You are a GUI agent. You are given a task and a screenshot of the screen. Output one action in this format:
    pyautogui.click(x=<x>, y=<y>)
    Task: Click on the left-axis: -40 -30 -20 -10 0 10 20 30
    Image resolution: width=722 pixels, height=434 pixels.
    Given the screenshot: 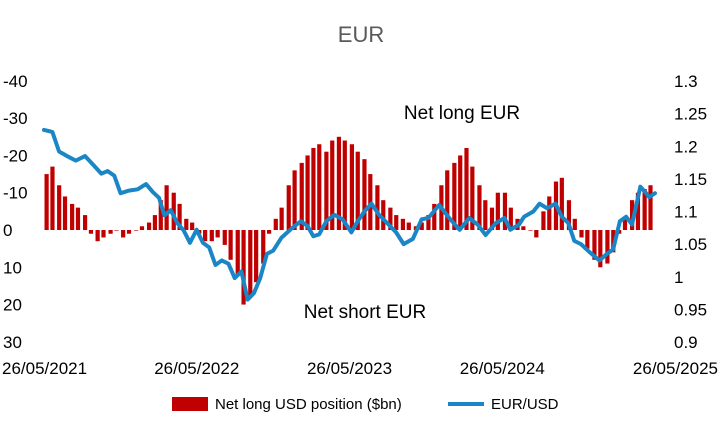 What is the action you would take?
    pyautogui.click(x=15, y=212)
    